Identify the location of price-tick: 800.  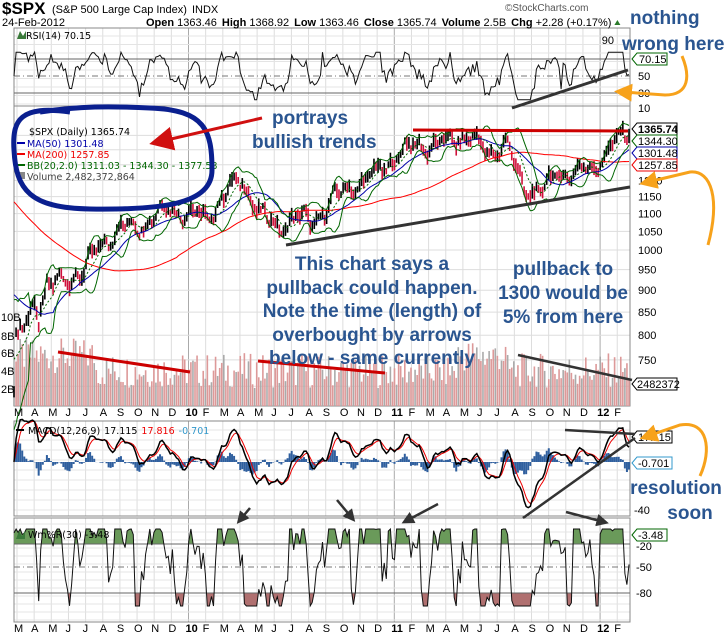
(647, 336).